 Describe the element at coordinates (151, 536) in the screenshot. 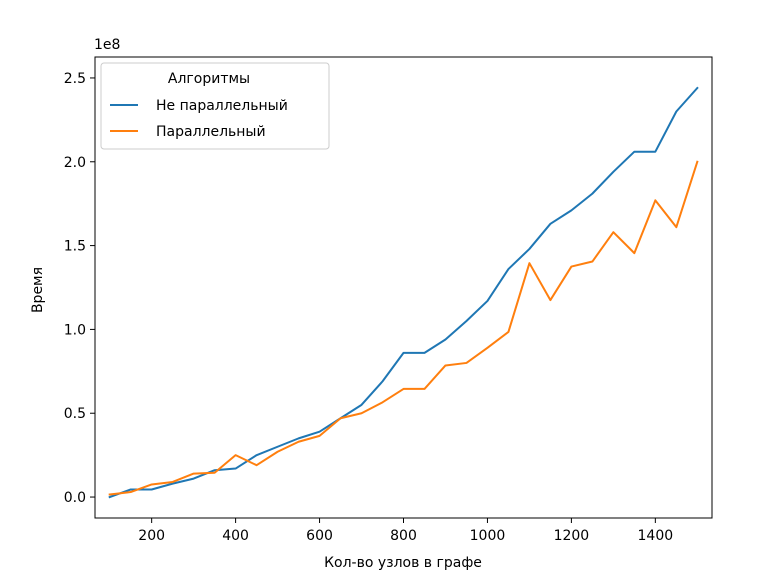

I see `x-tick-label: 200` at that location.